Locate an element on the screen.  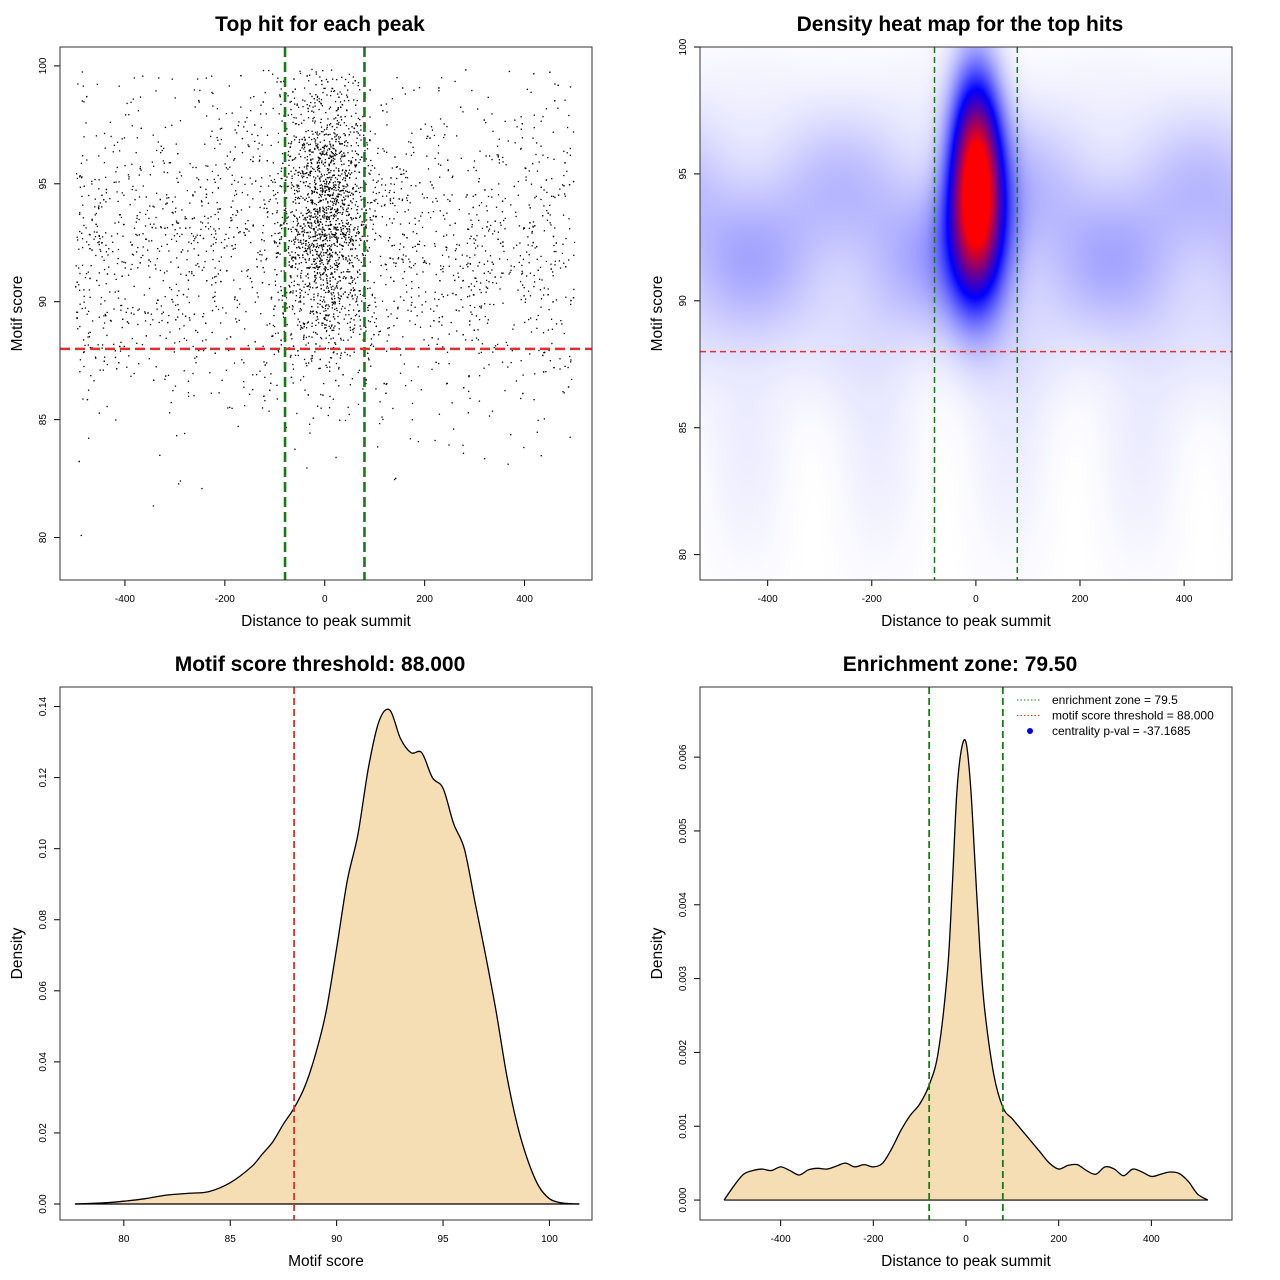
score-density-ytick-label: 0.14 is located at coordinates (43, 706).